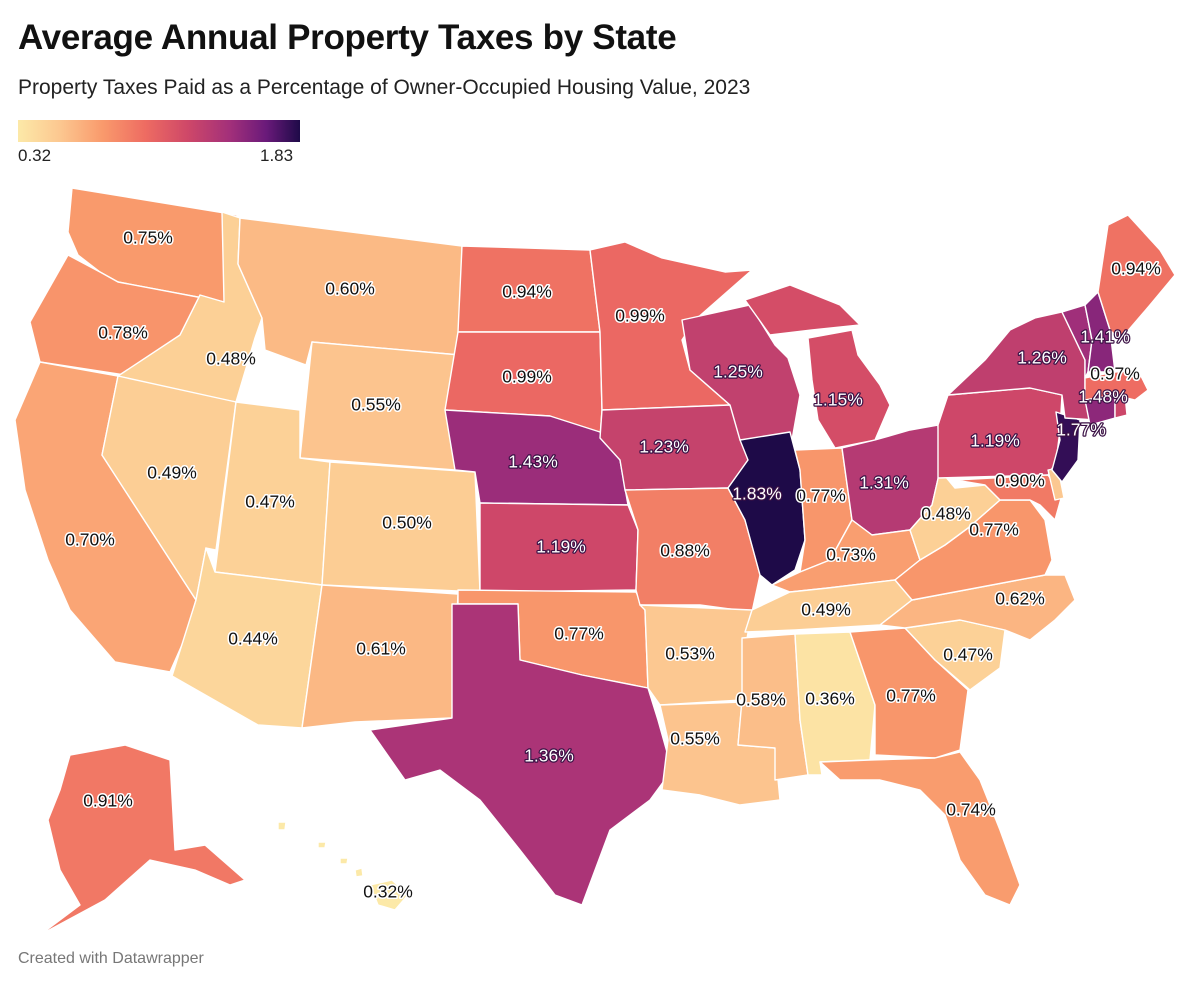  Describe the element at coordinates (1020, 481) in the screenshot. I see `value-label-md: 0.90%` at that location.